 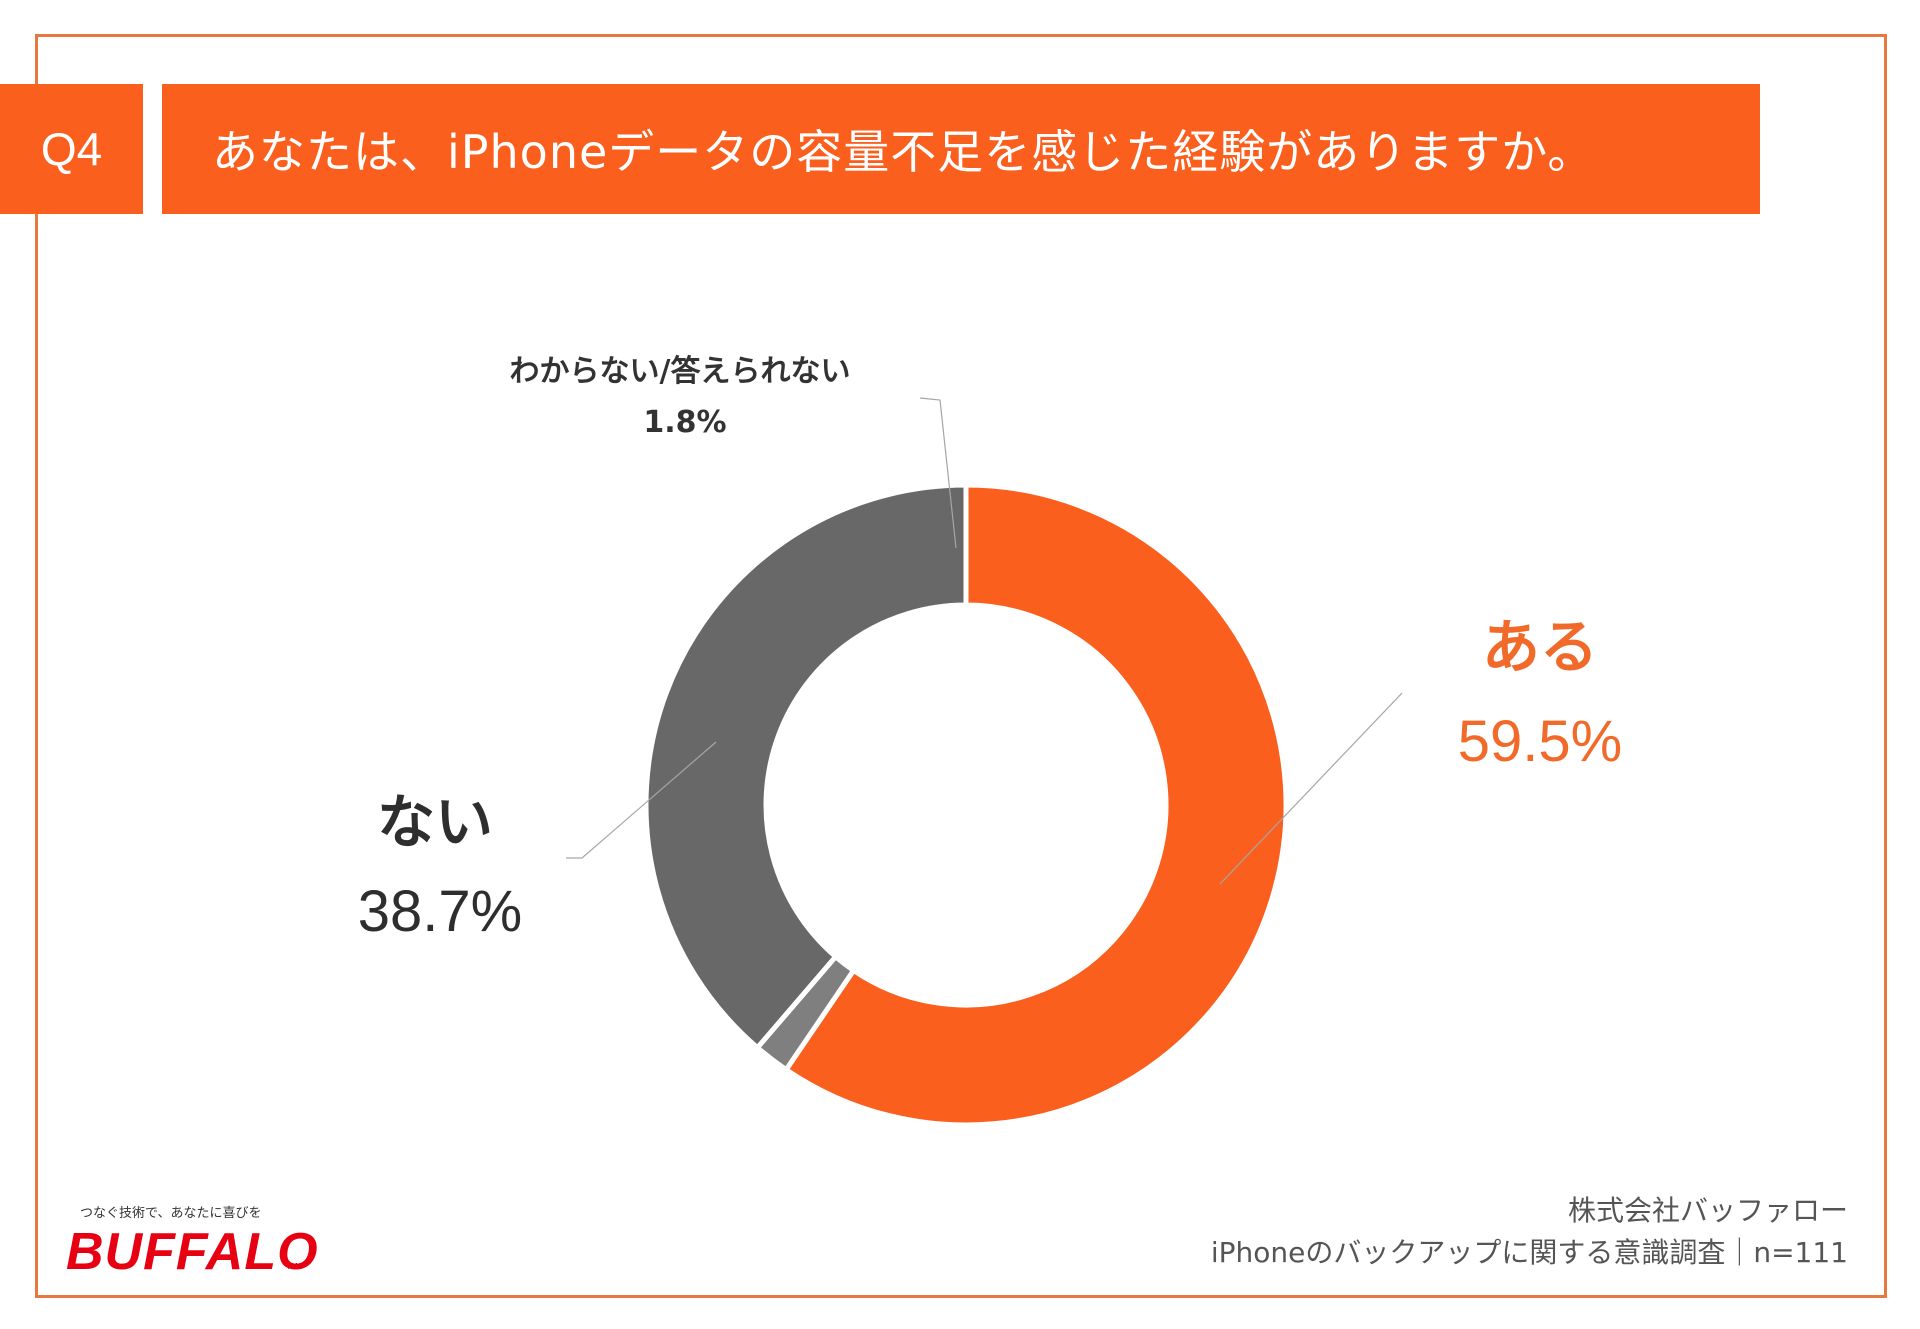 I want to click on question-title: あなたは、iPhoneデータの容量不足を感じた経験がありますか。, so click(x=961, y=149).